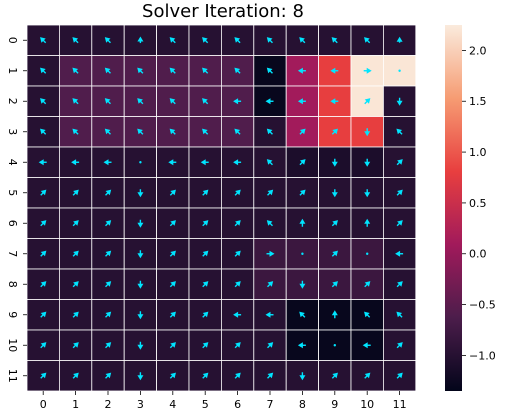  I want to click on colorbar: 2.0 1.5 1.0 0.5 0.0 −0.5 −1.0, so click(470, 208).